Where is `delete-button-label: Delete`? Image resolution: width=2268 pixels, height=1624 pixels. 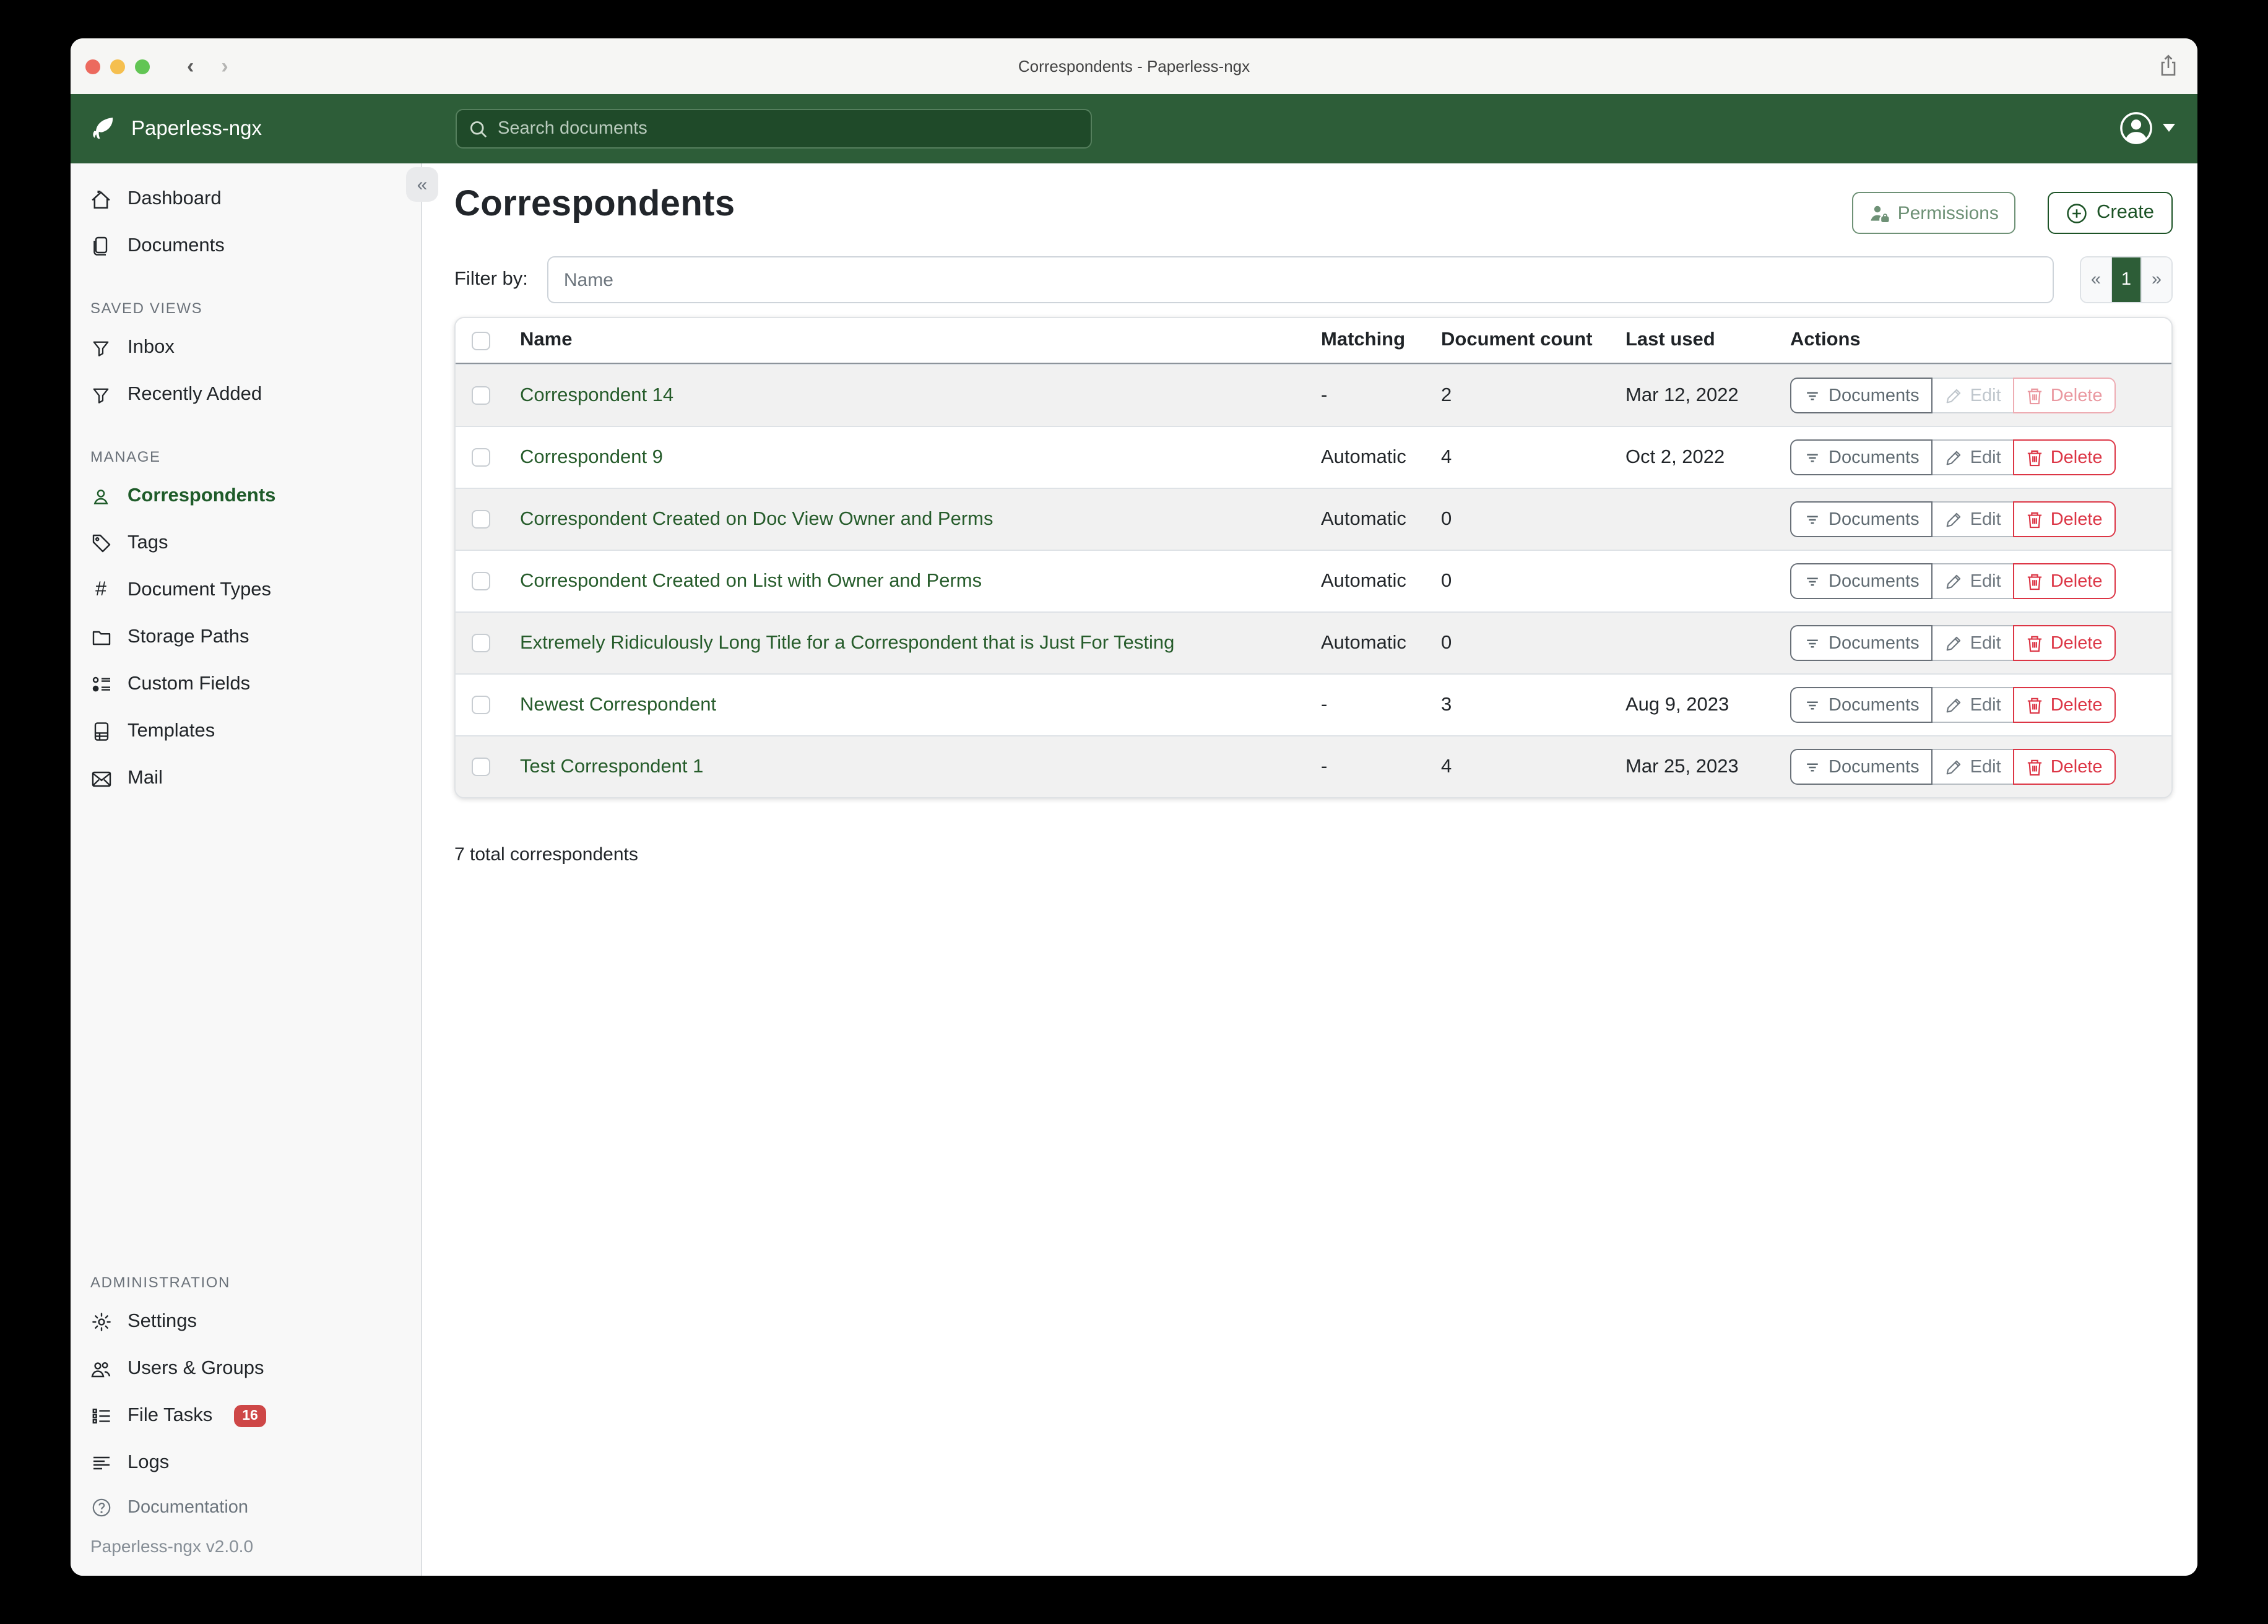
delete-button-label: Delete is located at coordinates (2076, 767).